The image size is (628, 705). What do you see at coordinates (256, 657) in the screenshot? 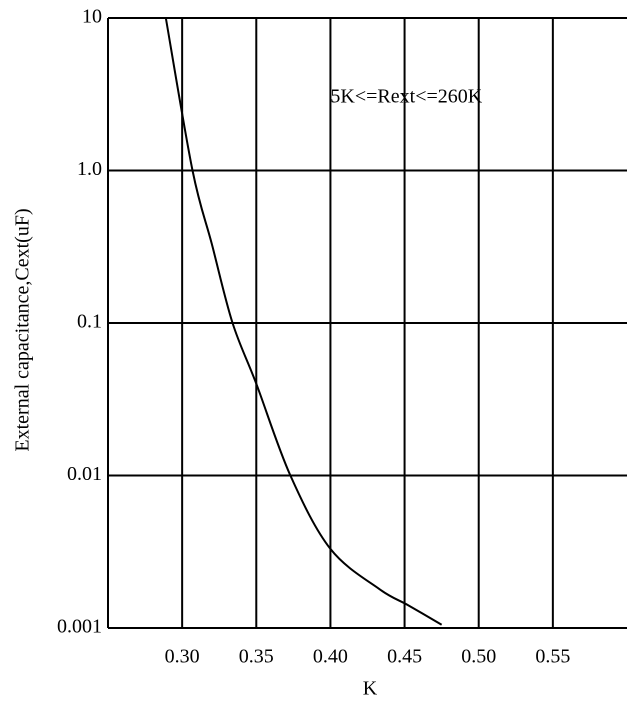
I see `x-tick-label: 0.35` at bounding box center [256, 657].